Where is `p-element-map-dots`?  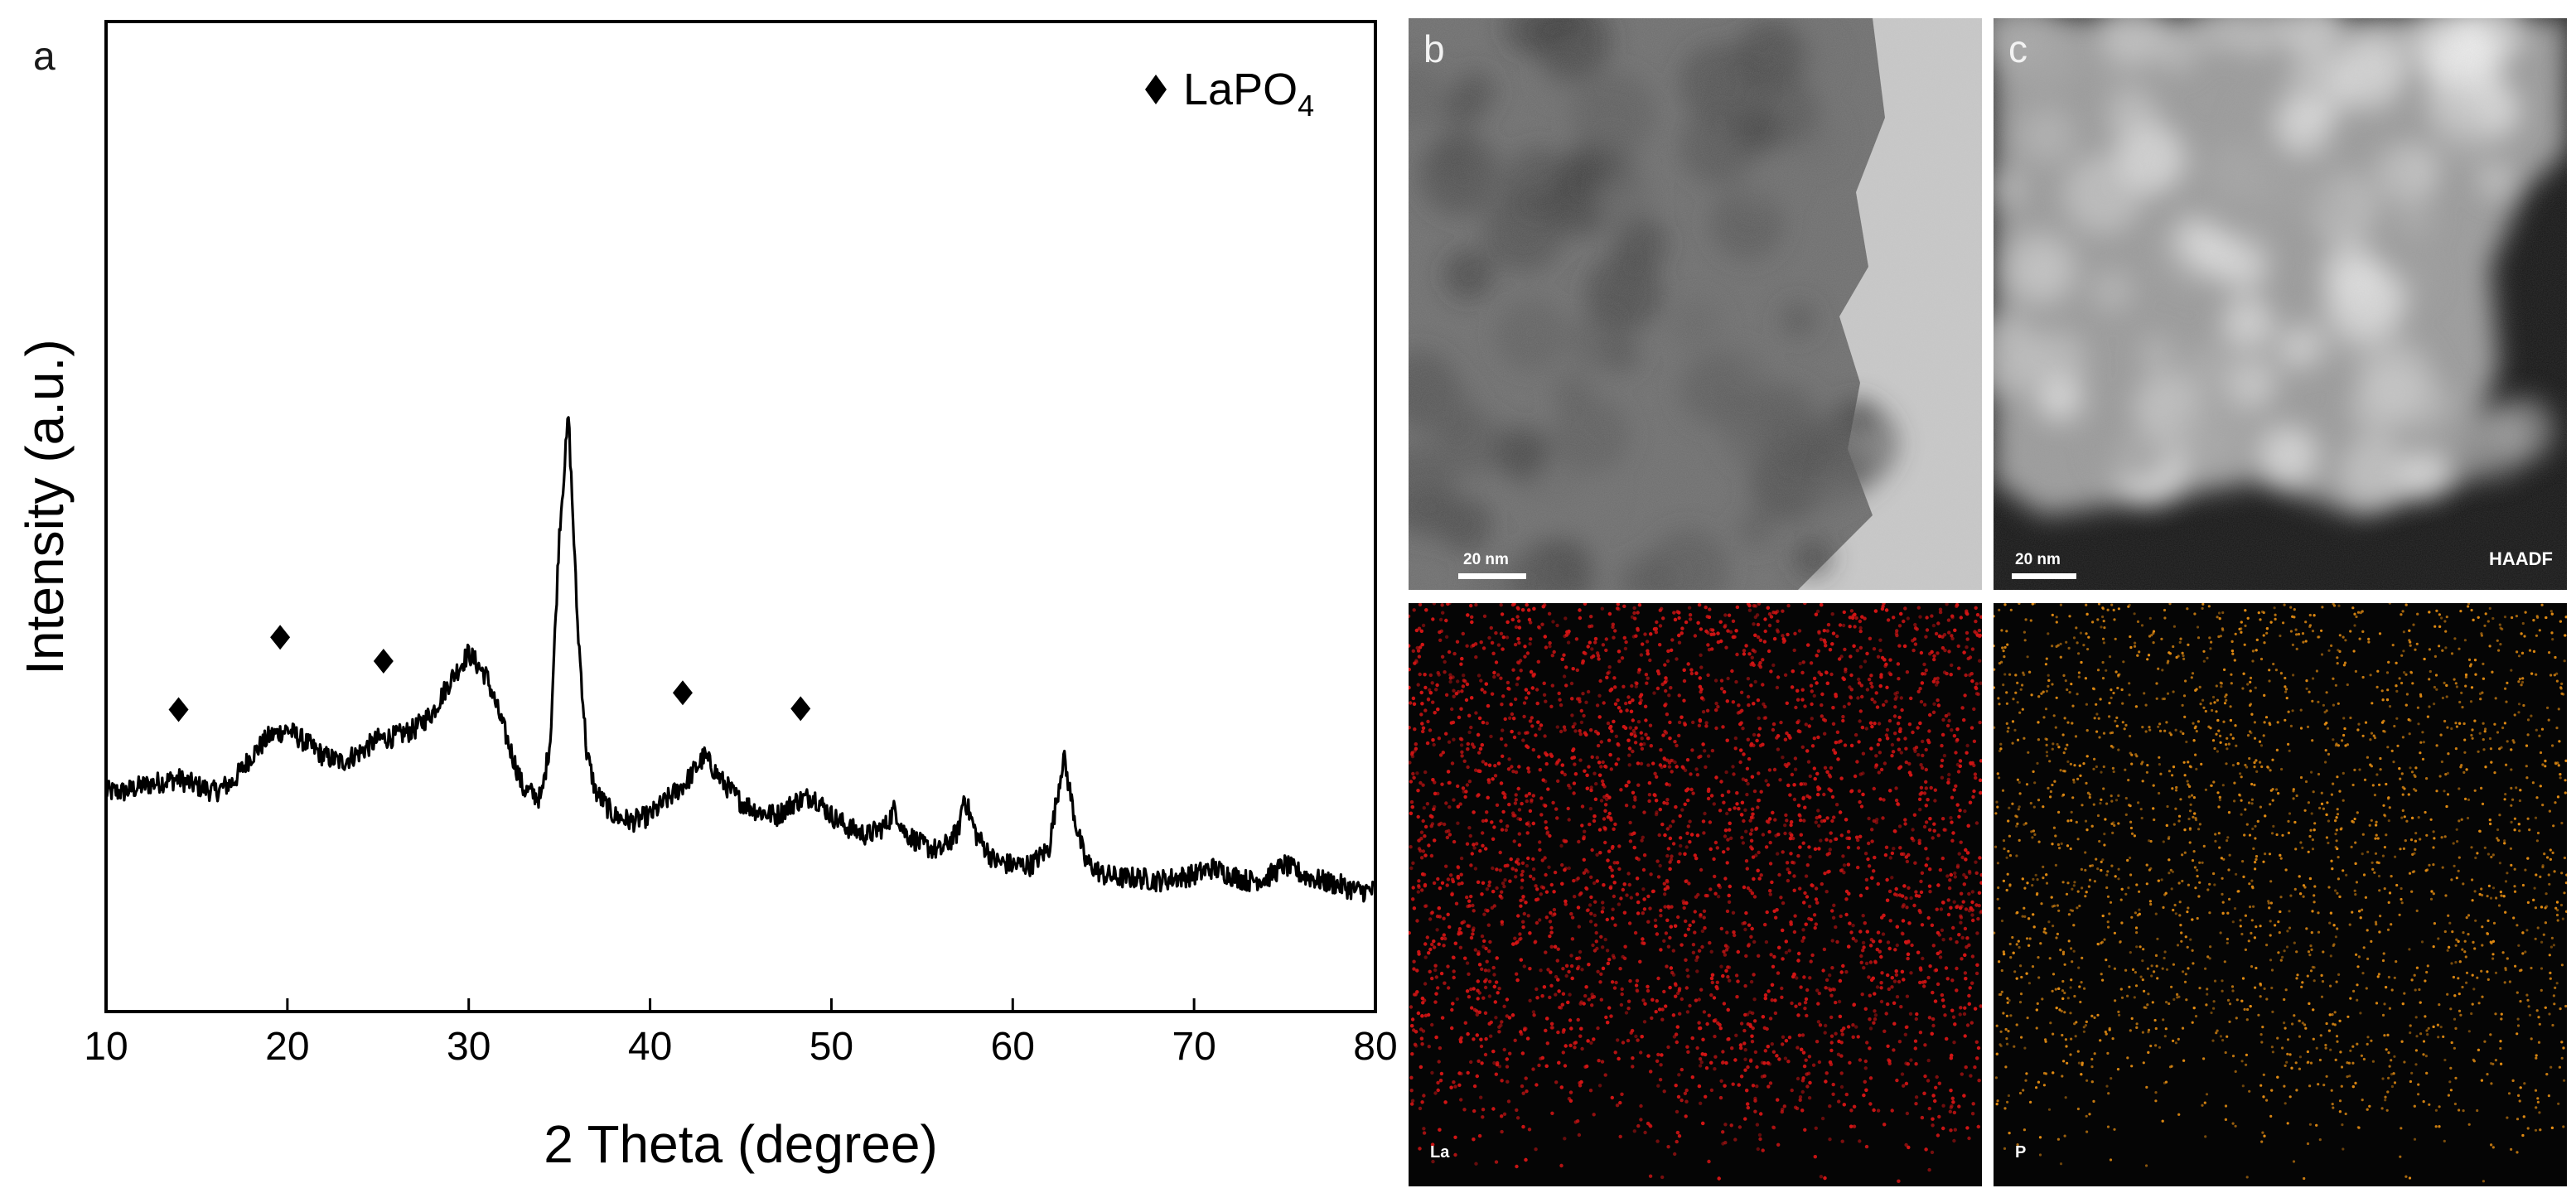
p-element-map-dots is located at coordinates (2280, 893).